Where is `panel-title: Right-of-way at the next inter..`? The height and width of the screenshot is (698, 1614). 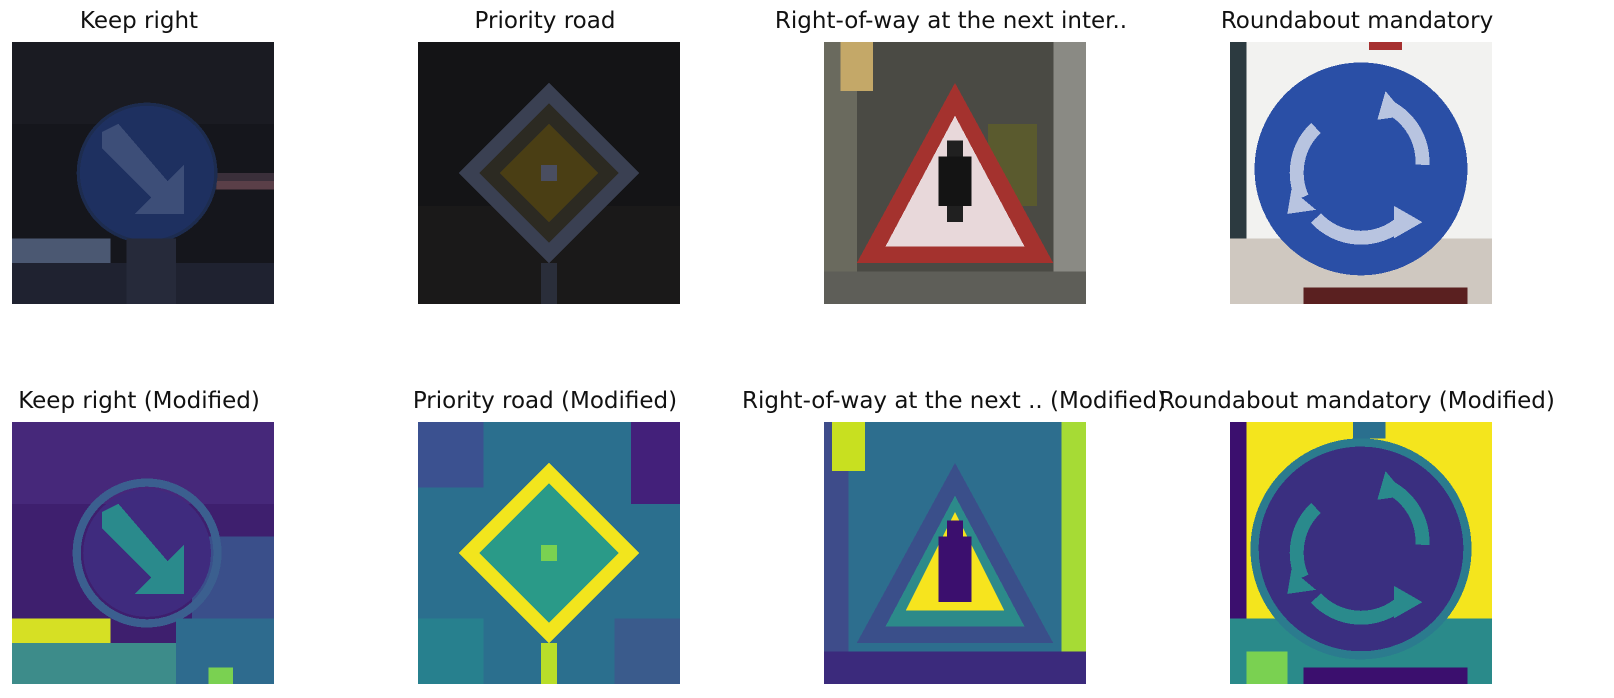
panel-title: Right-of-way at the next inter.. is located at coordinates (951, 21).